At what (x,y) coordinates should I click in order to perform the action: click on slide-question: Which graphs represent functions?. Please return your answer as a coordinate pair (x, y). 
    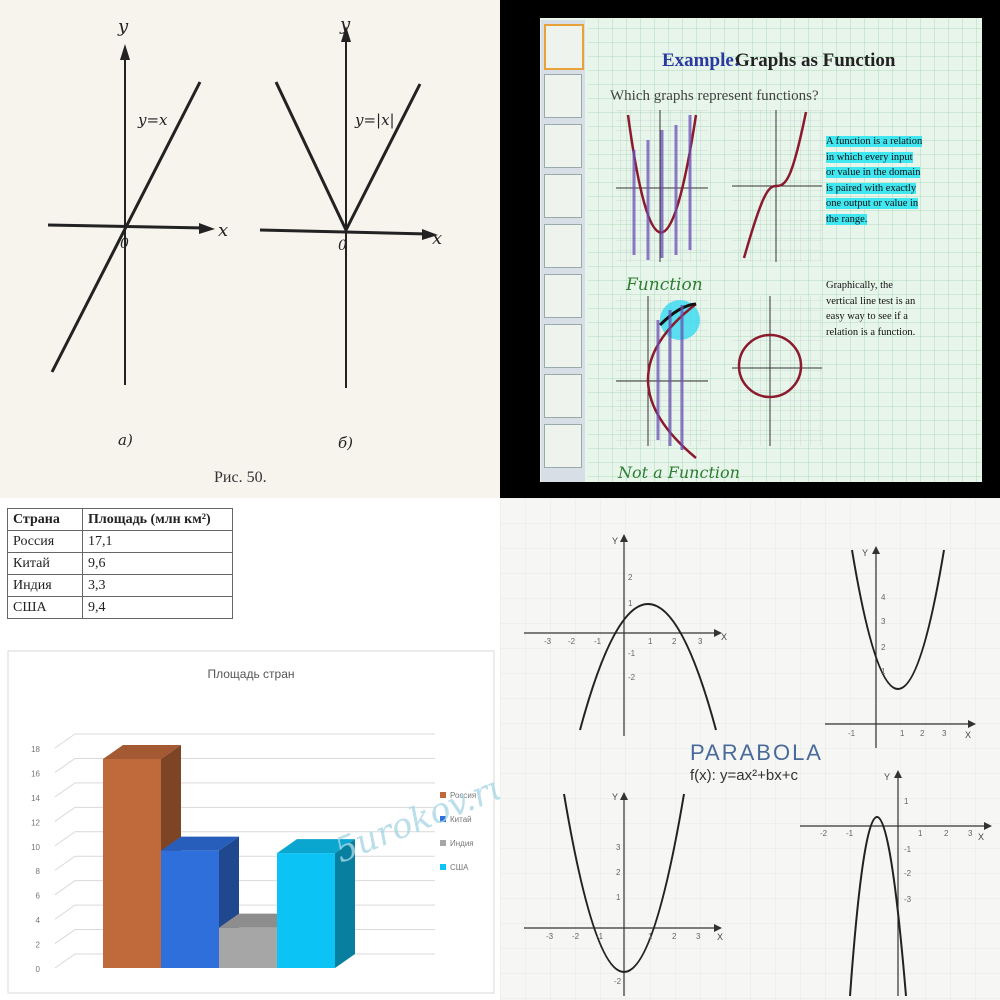
    Looking at the image, I should click on (714, 96).